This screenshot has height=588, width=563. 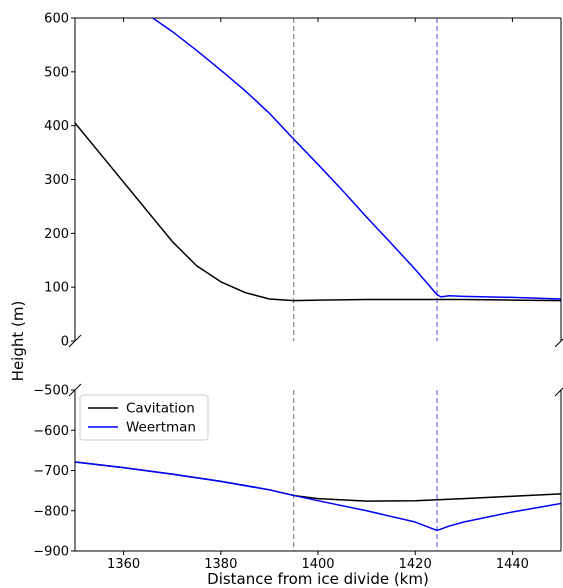 I want to click on lower-ytick-label: −600, so click(x=51, y=431).